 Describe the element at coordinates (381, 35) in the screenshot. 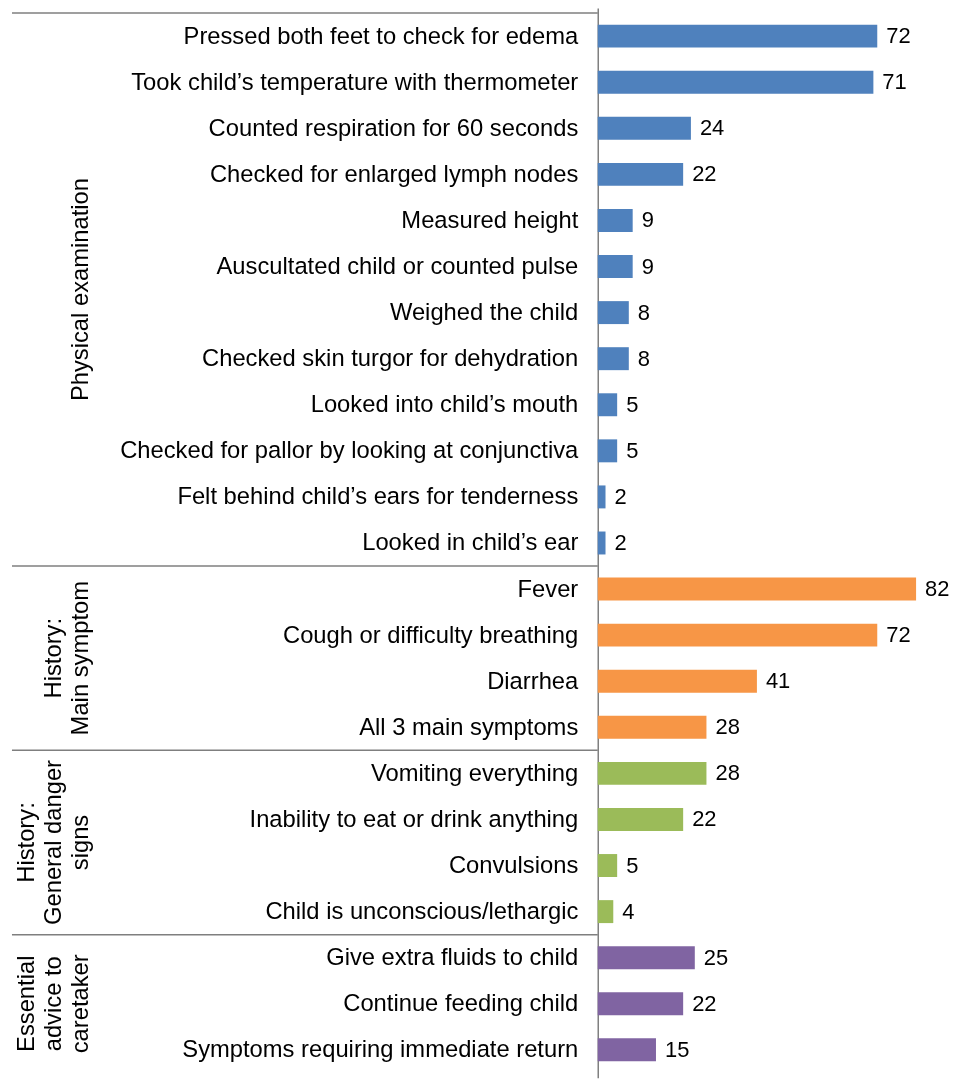

I see `y-tick-label: Pressed both feet to check for edema` at that location.